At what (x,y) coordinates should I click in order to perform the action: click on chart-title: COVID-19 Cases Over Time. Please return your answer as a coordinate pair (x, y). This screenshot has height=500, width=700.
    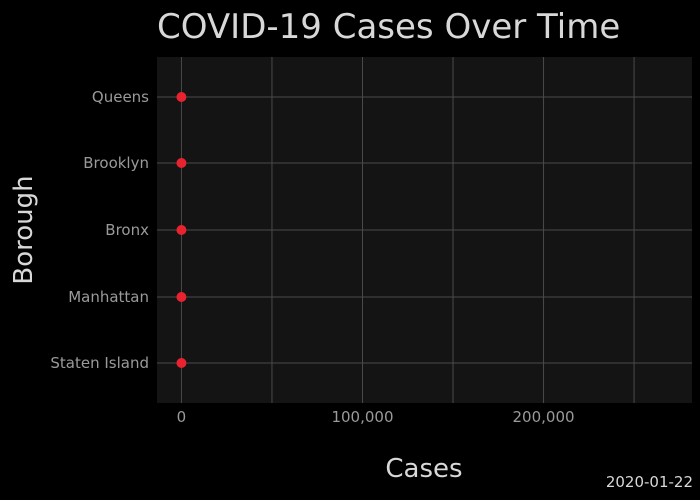
    Looking at the image, I should click on (388, 27).